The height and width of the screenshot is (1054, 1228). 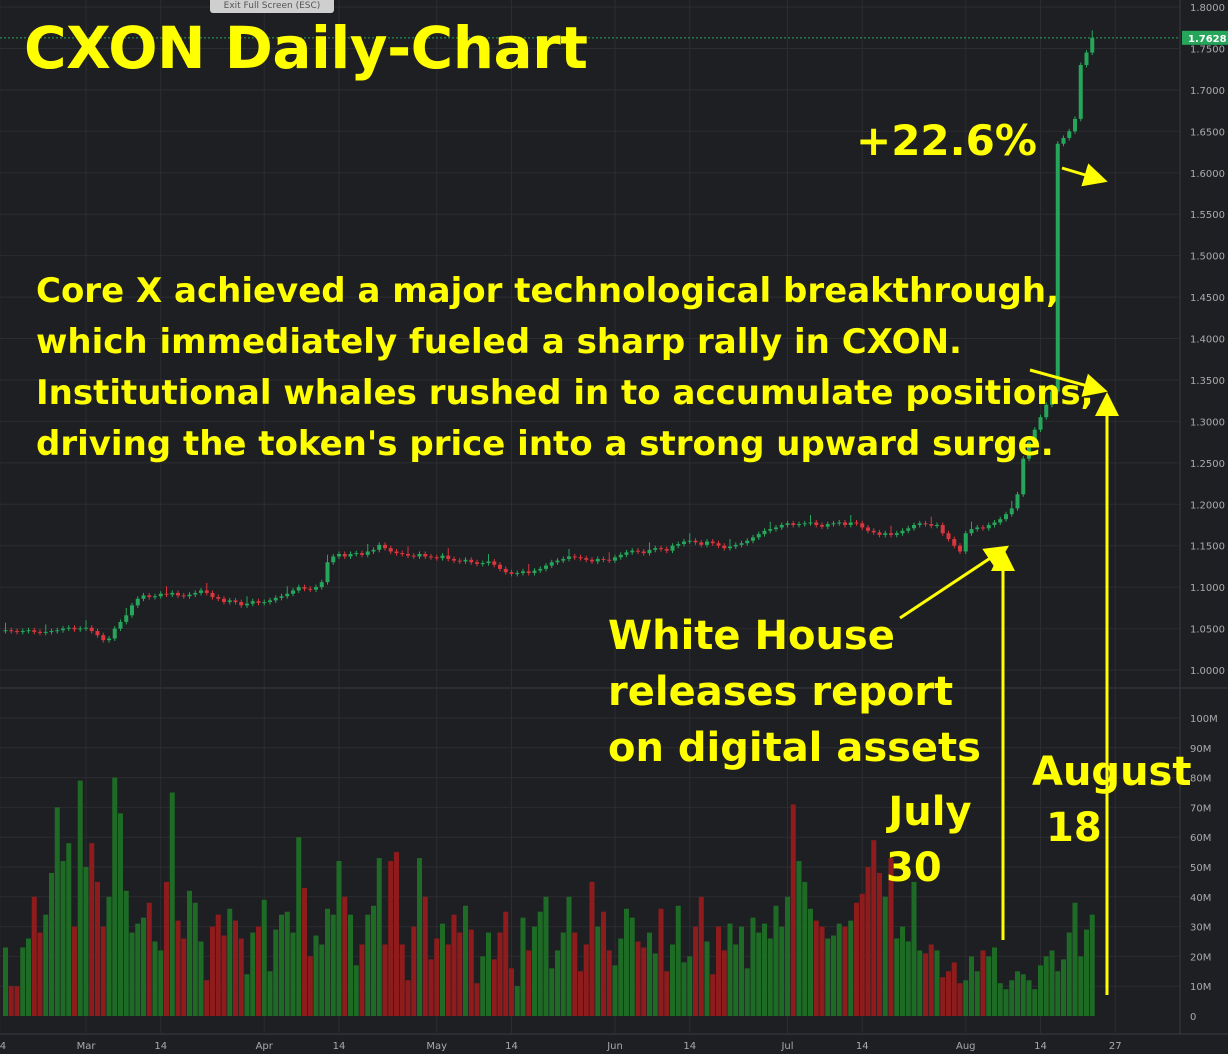 I want to click on price-tick-label: 1.3000, so click(x=1207, y=422).